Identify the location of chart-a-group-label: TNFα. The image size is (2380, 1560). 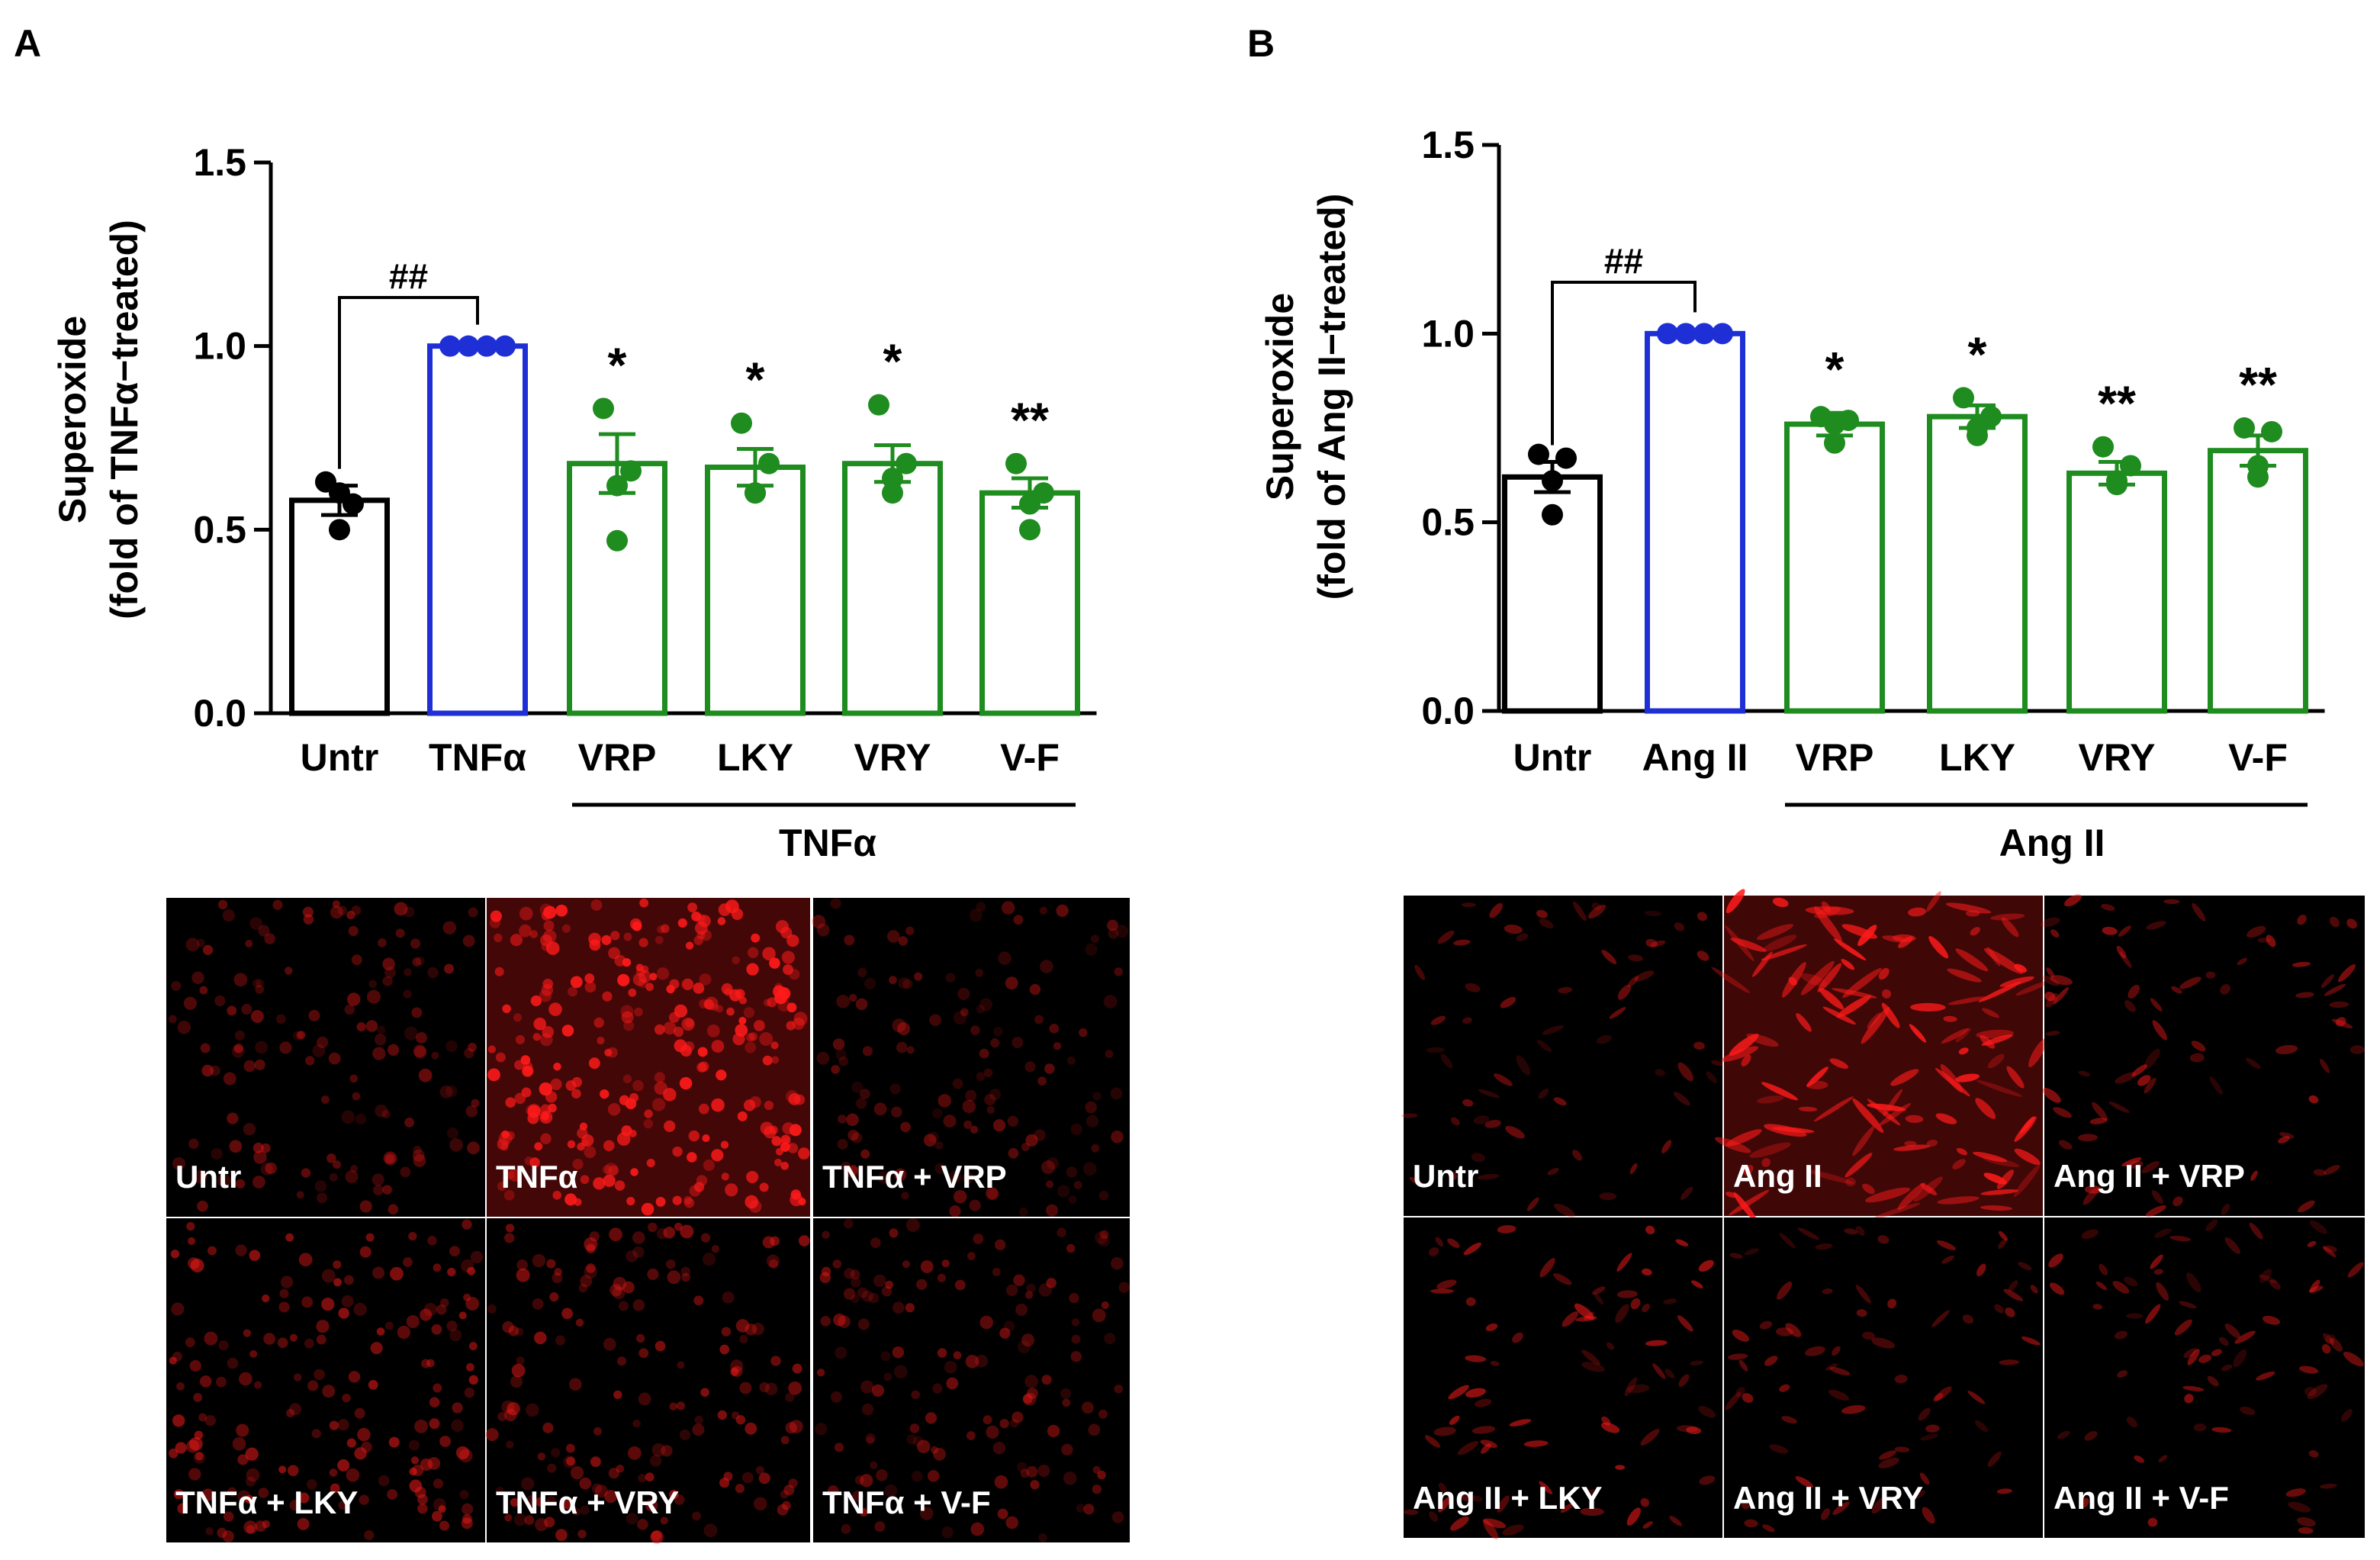
(827, 843).